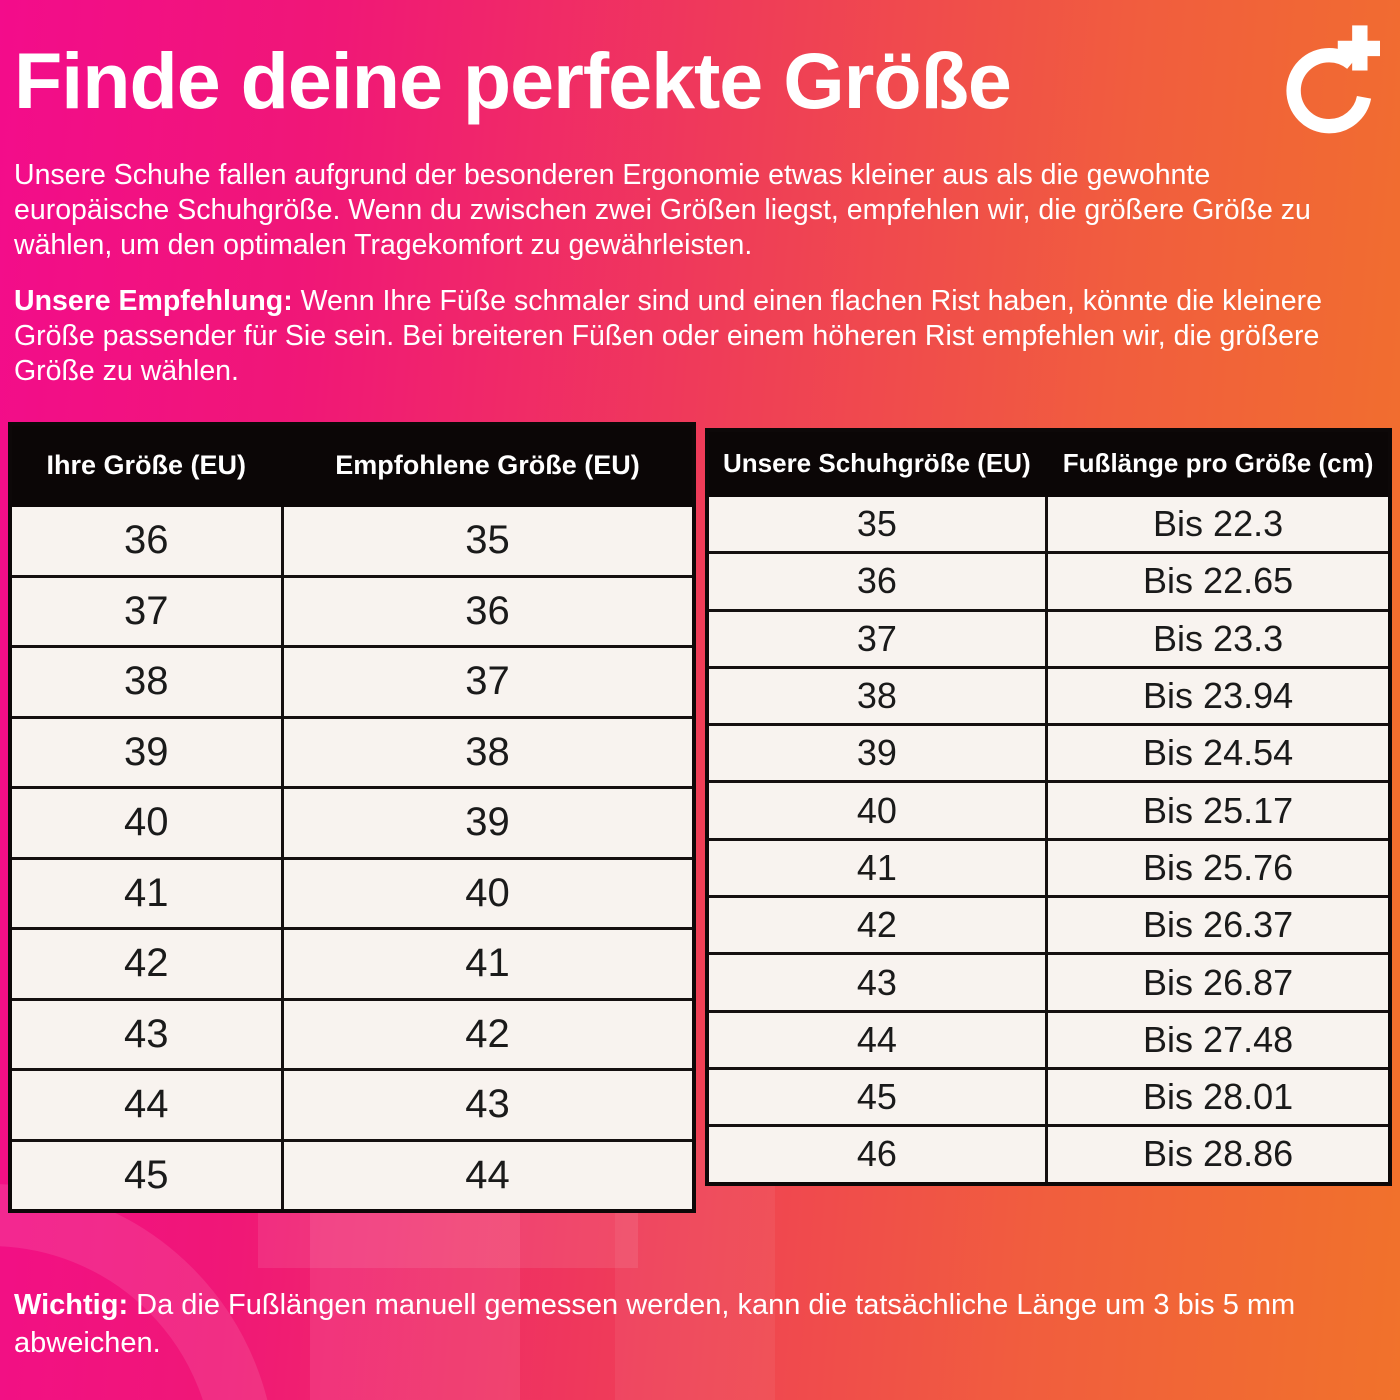 The height and width of the screenshot is (1400, 1400). What do you see at coordinates (1218, 1039) in the screenshot?
I see `table-cell: Bis 27.48` at bounding box center [1218, 1039].